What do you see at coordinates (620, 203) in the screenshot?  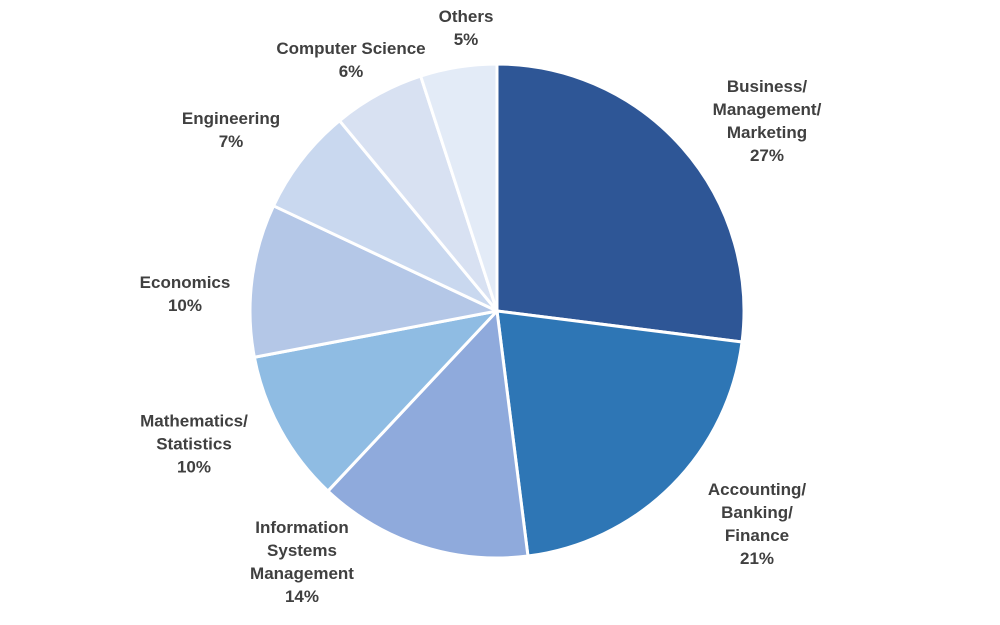 I see `pie-slice-business-management-marketing` at bounding box center [620, 203].